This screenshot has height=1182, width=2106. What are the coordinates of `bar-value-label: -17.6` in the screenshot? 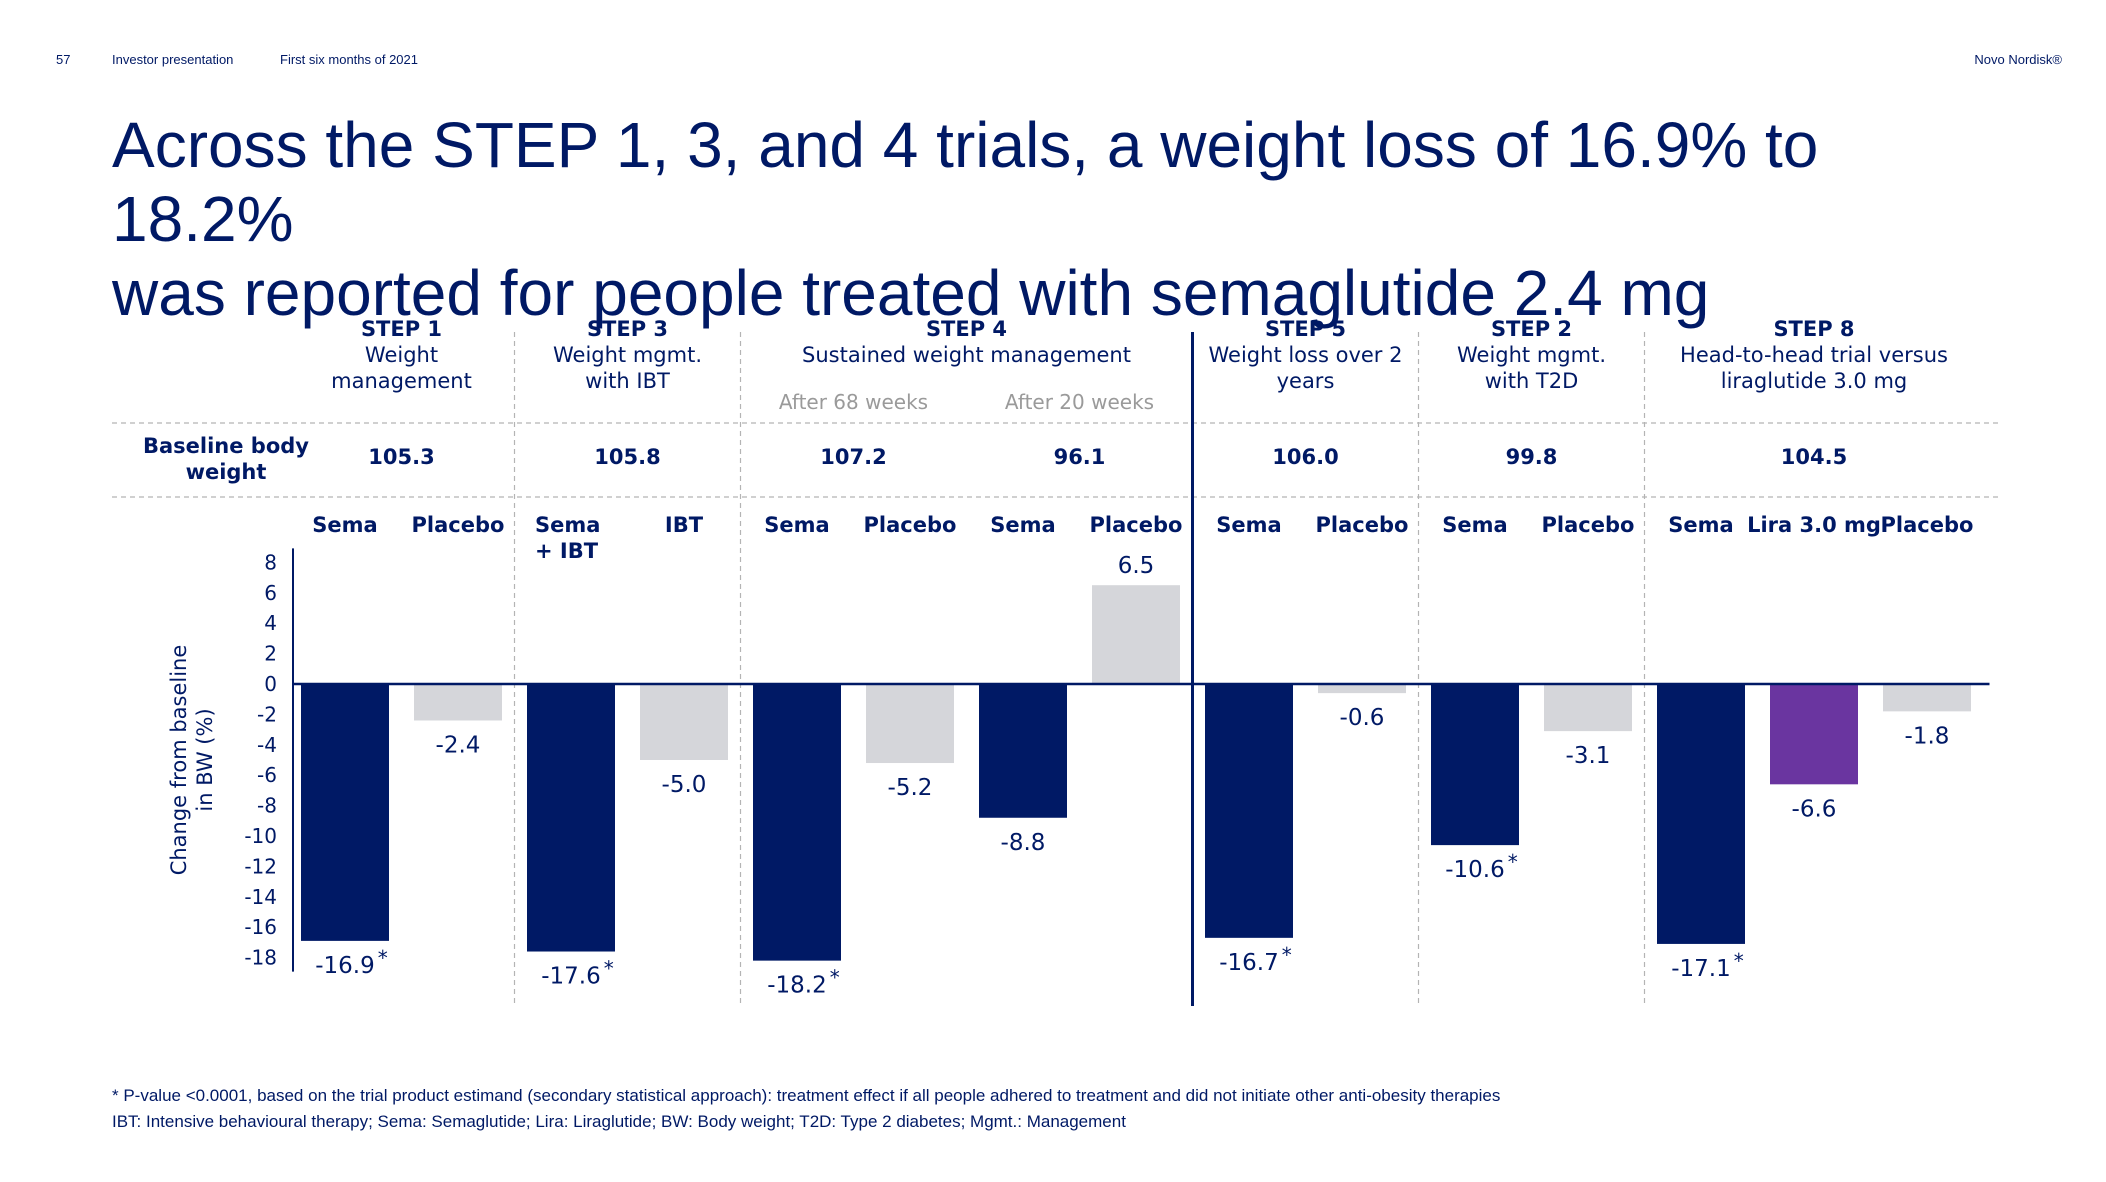 It's located at (571, 977).